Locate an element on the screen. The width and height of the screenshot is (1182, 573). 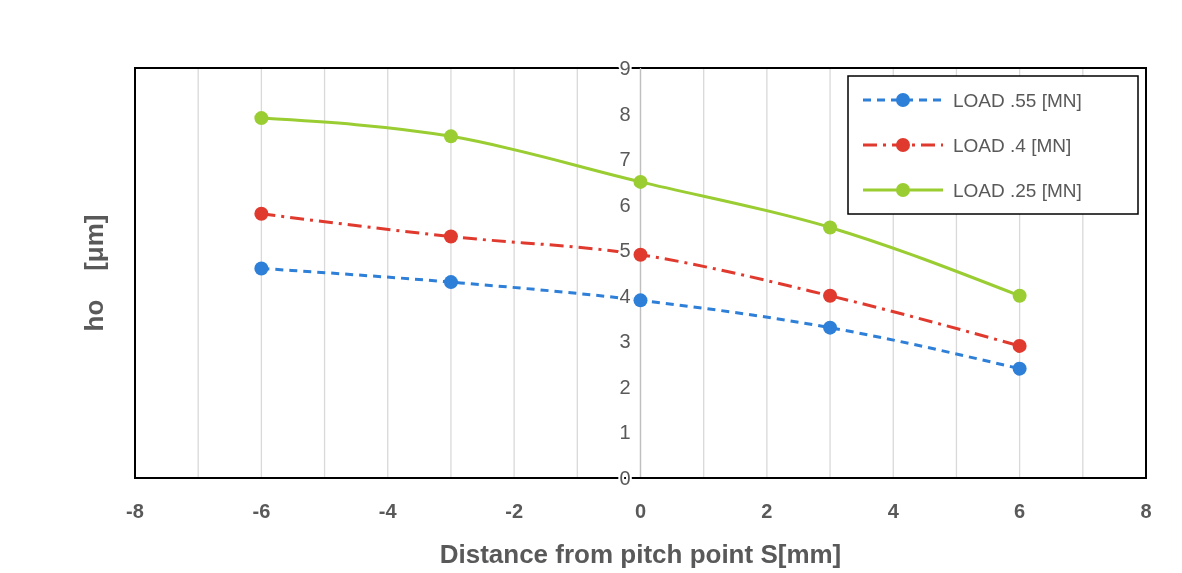
x-tick-label: -8 is located at coordinates (135, 511).